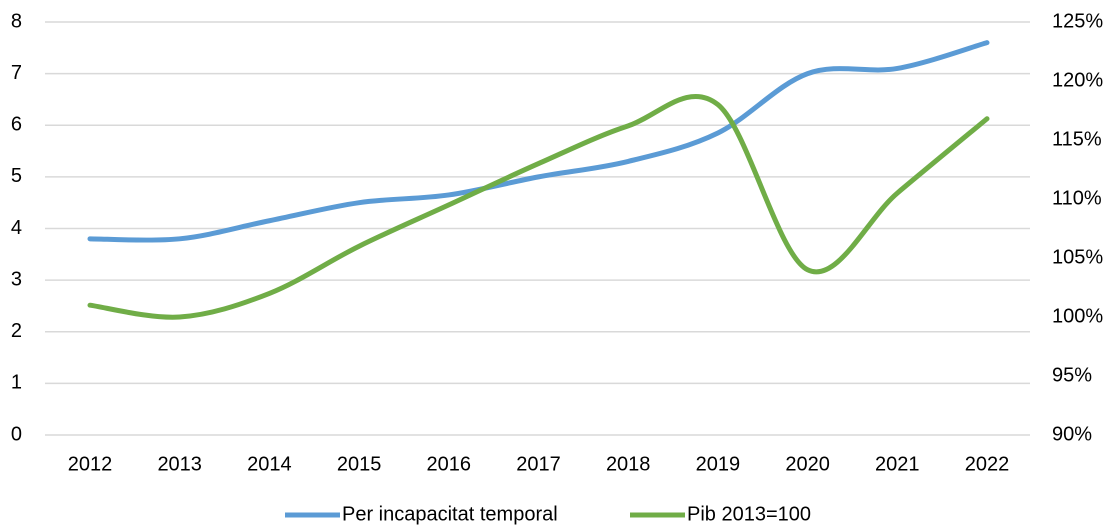 This screenshot has height=526, width=1115. What do you see at coordinates (1077, 198) in the screenshot?
I see `y2-tick-label: 110%` at bounding box center [1077, 198].